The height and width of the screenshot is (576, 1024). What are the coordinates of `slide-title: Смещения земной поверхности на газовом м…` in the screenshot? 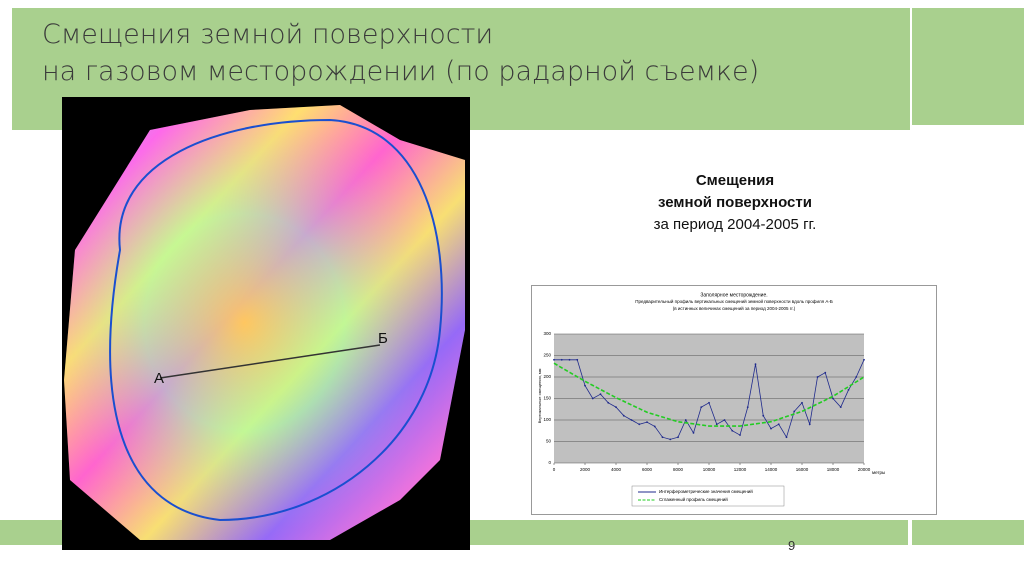 It's located at (400, 53).